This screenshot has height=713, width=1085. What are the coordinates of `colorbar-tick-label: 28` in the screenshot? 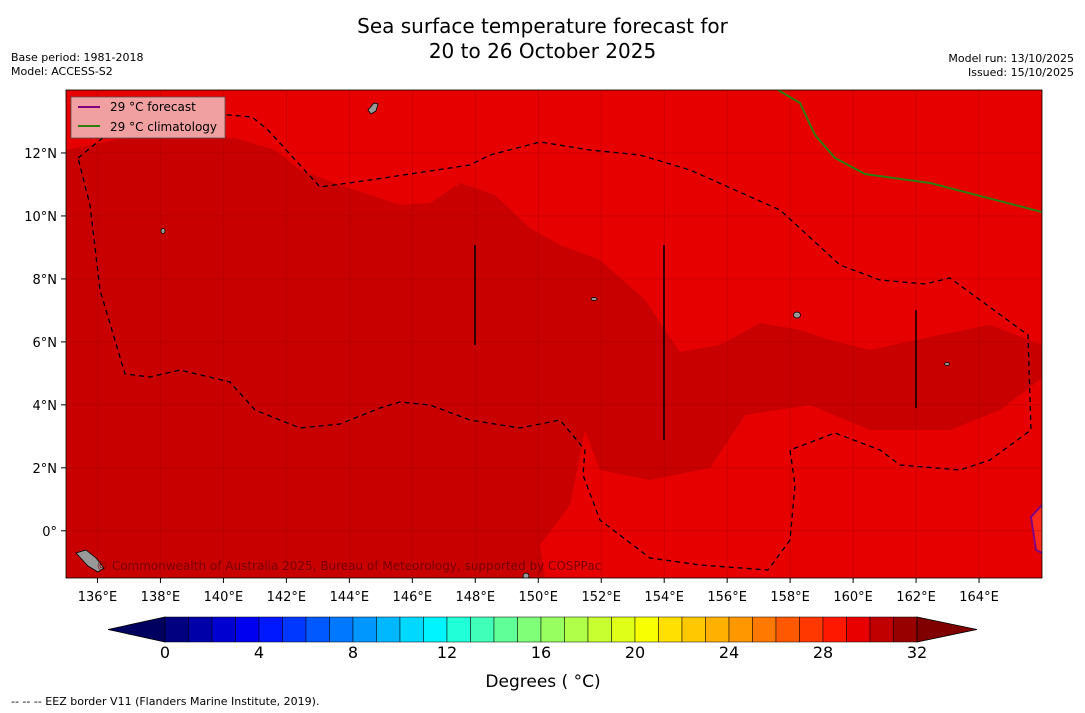 It's located at (823, 652).